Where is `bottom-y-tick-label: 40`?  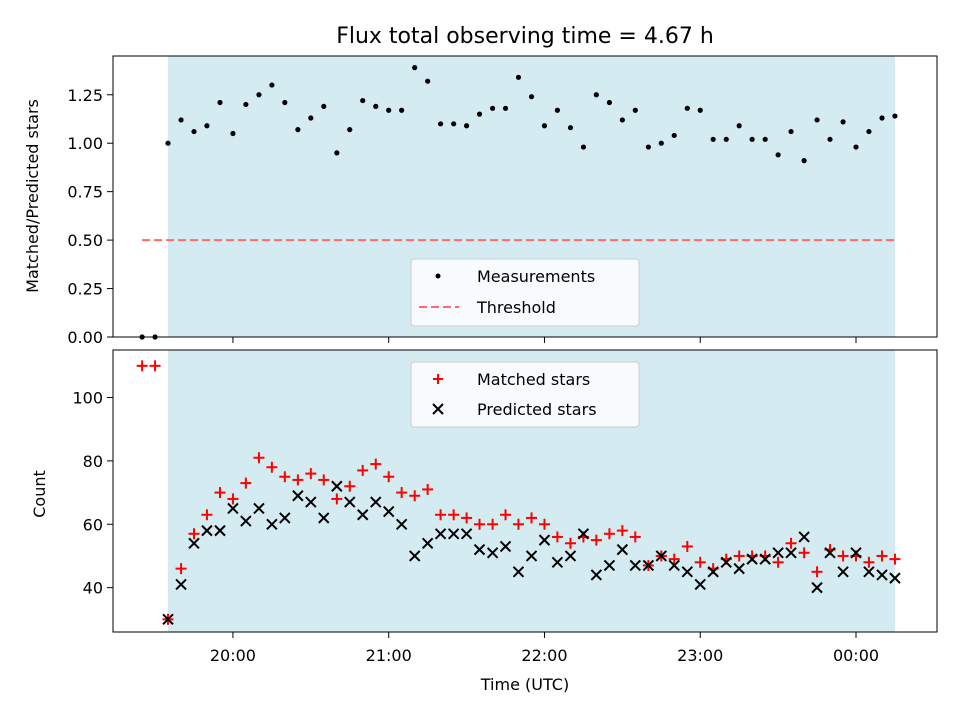
bottom-y-tick-label: 40 is located at coordinates (93, 588).